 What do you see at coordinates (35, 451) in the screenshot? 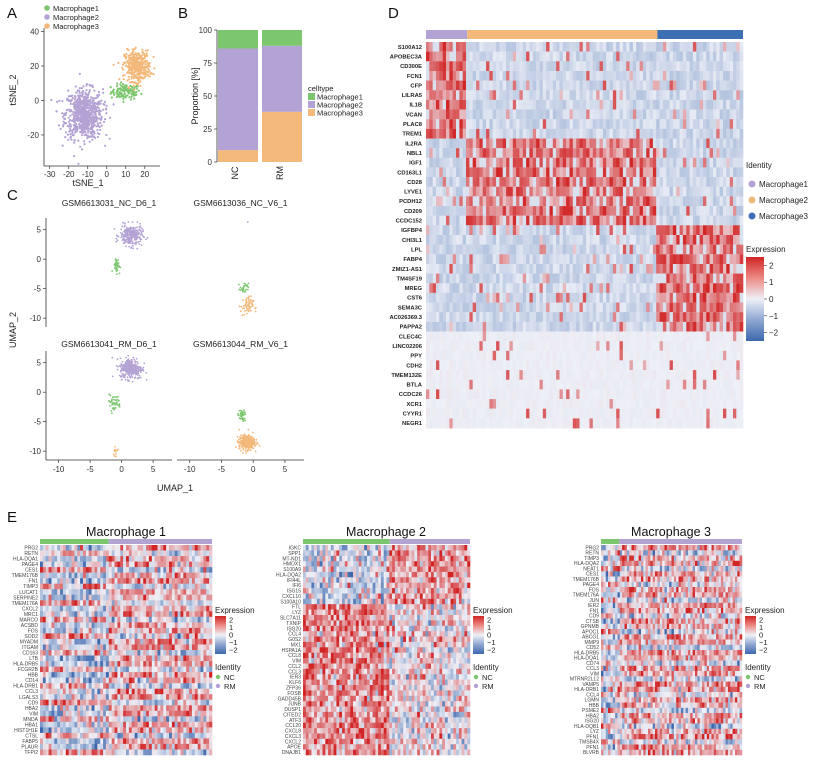
I see `umap-y-tick-label: -10` at bounding box center [35, 451].